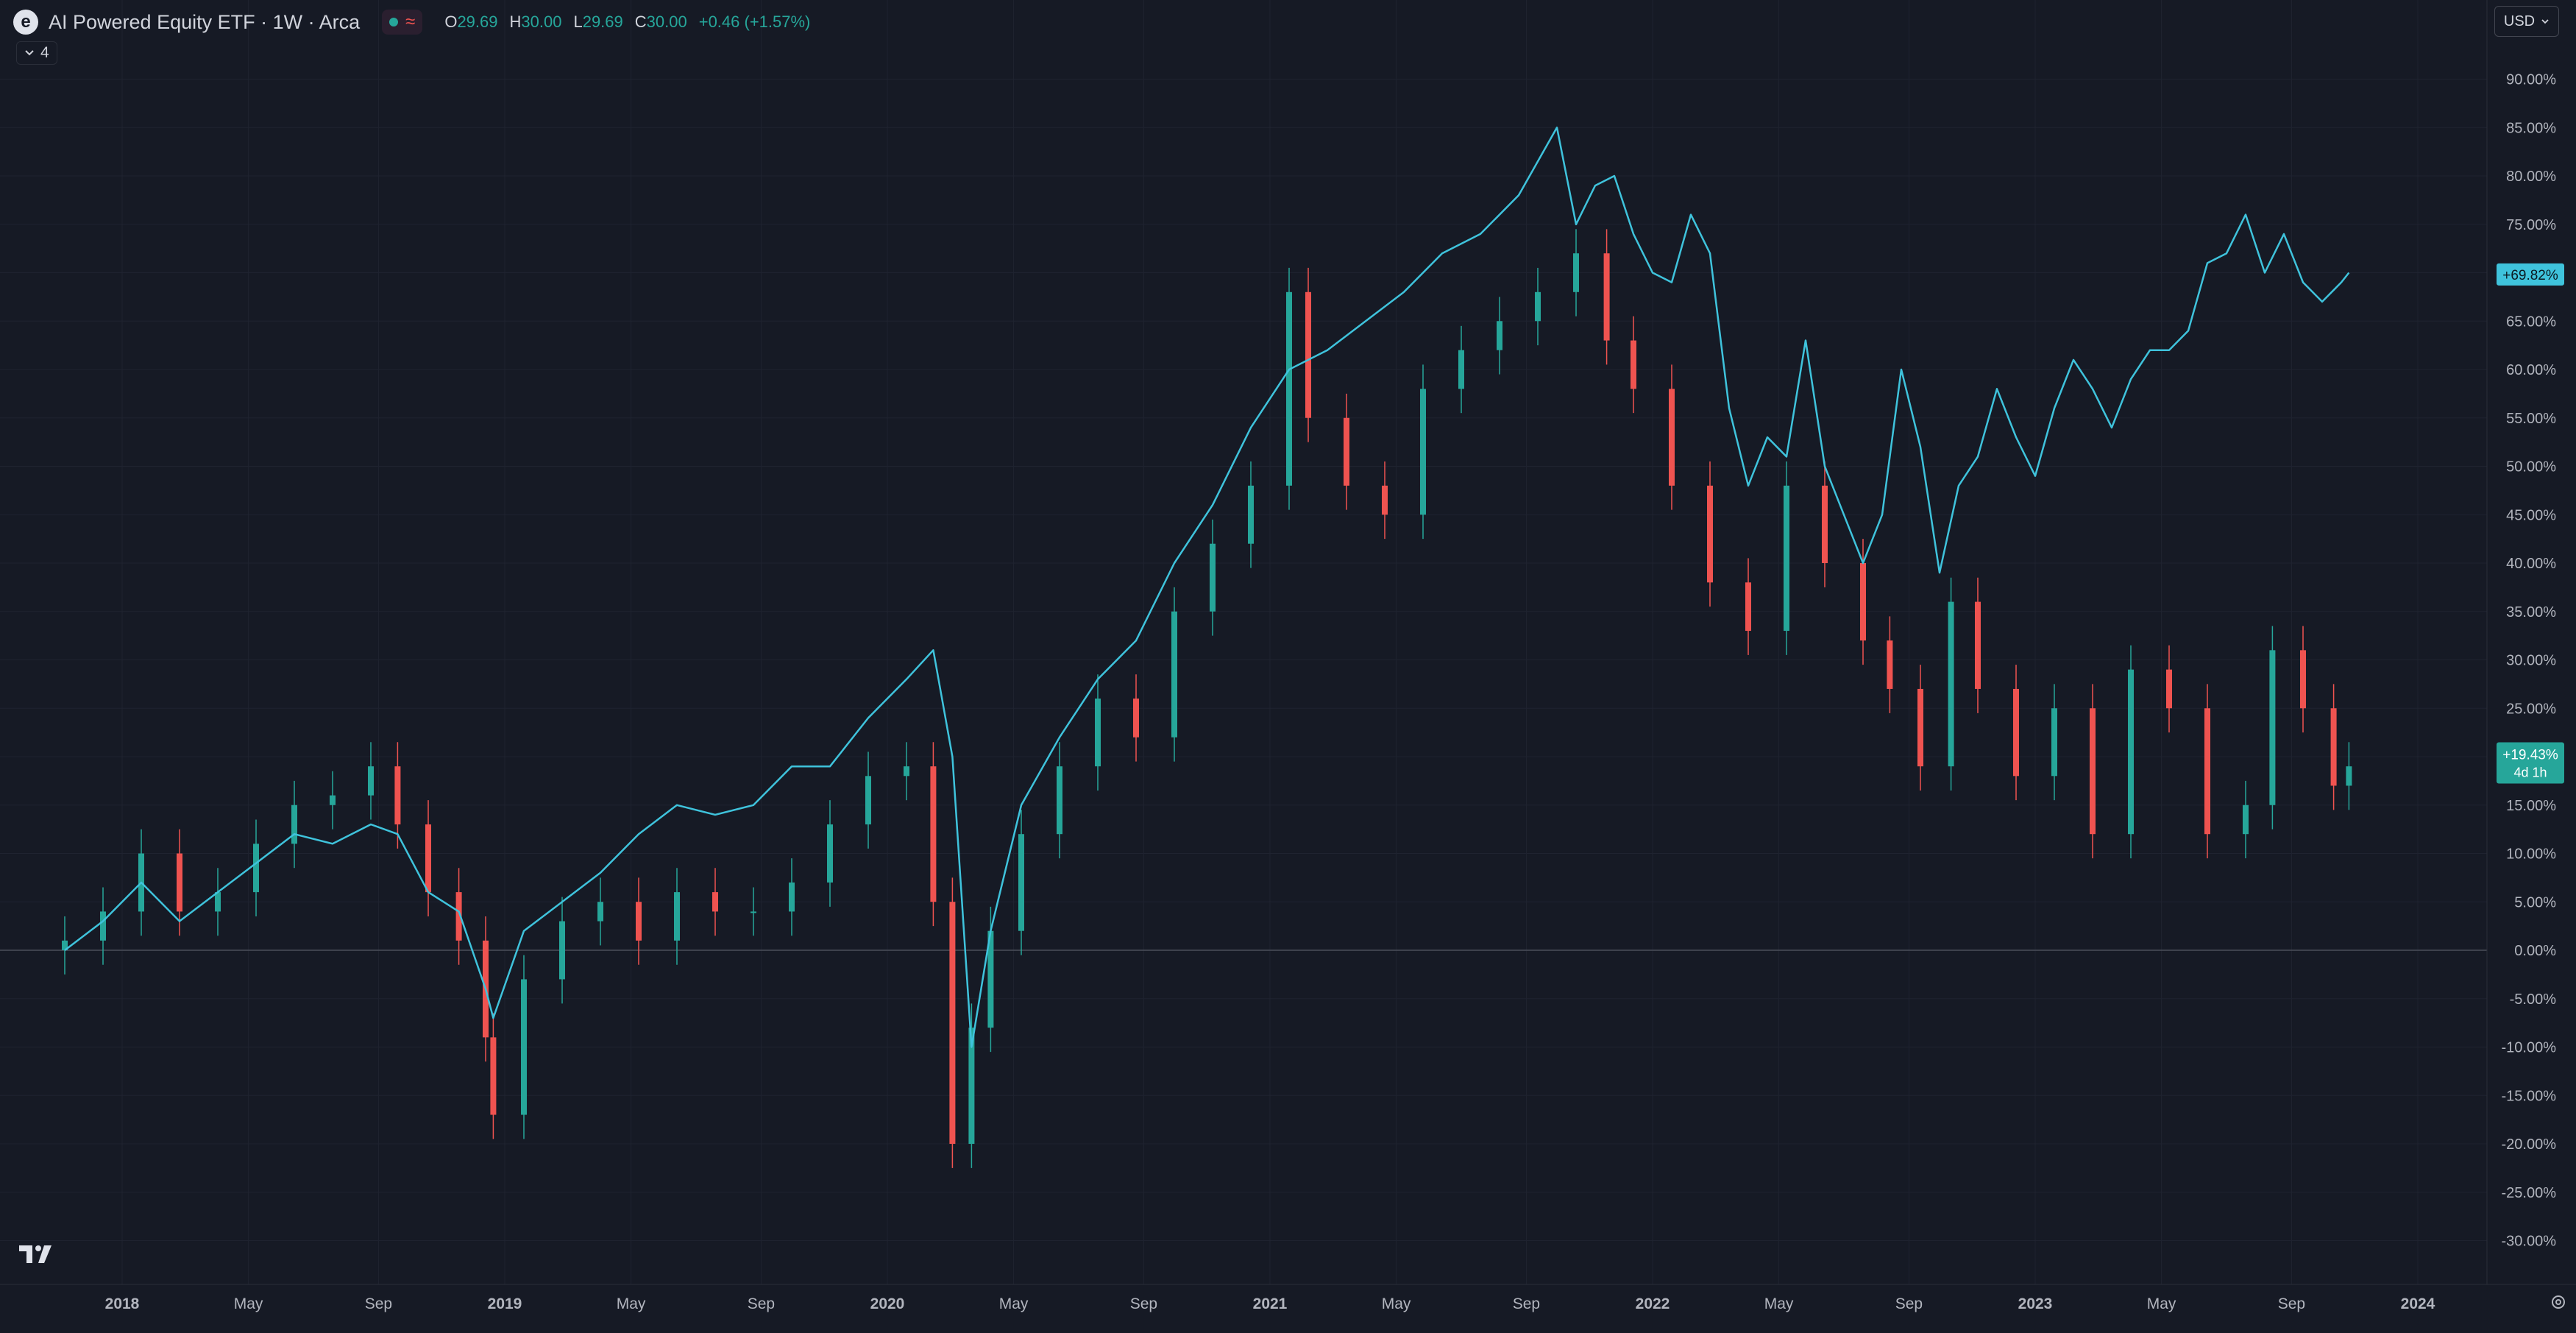 Image resolution: width=2576 pixels, height=1333 pixels. I want to click on y-tick-label: -15.00%, so click(2529, 1096).